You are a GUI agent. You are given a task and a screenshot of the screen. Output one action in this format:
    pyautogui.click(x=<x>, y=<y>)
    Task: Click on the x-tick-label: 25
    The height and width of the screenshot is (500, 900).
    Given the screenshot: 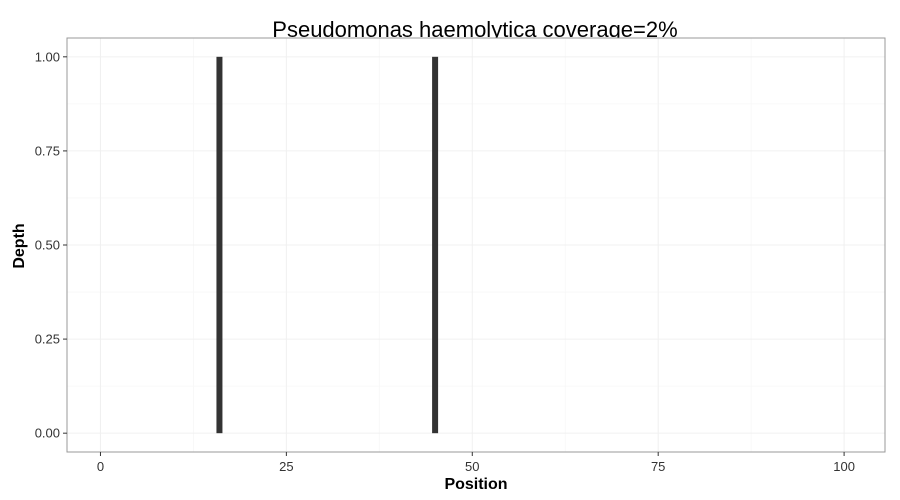 What is the action you would take?
    pyautogui.click(x=286, y=466)
    